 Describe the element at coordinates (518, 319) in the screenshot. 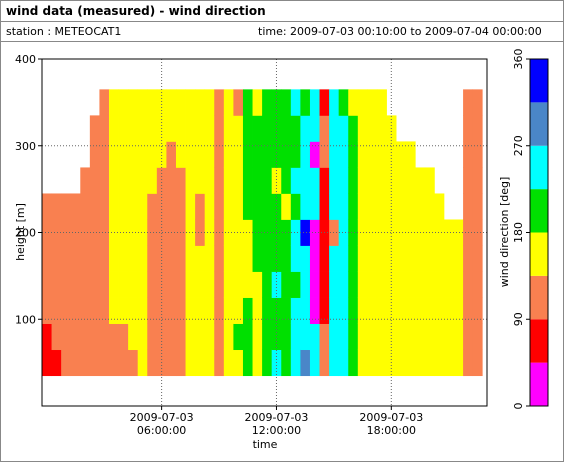

I see `colorbar-tick-label: 90` at that location.